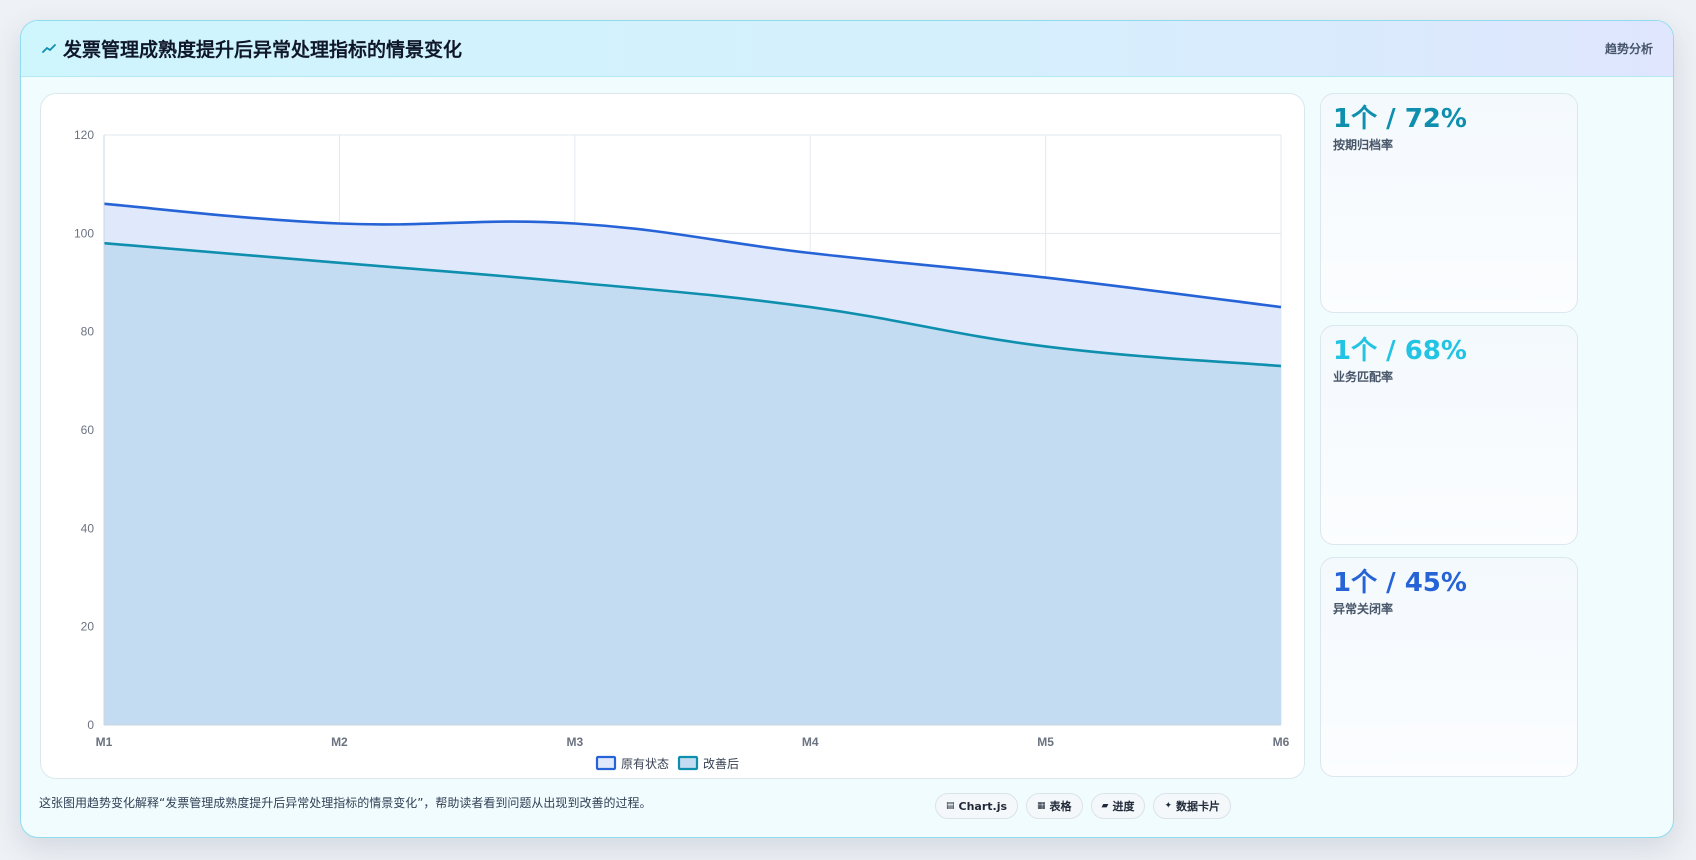 The image size is (1696, 860). Describe the element at coordinates (645, 764) in the screenshot. I see `legend-label-0: 原有状态` at that location.